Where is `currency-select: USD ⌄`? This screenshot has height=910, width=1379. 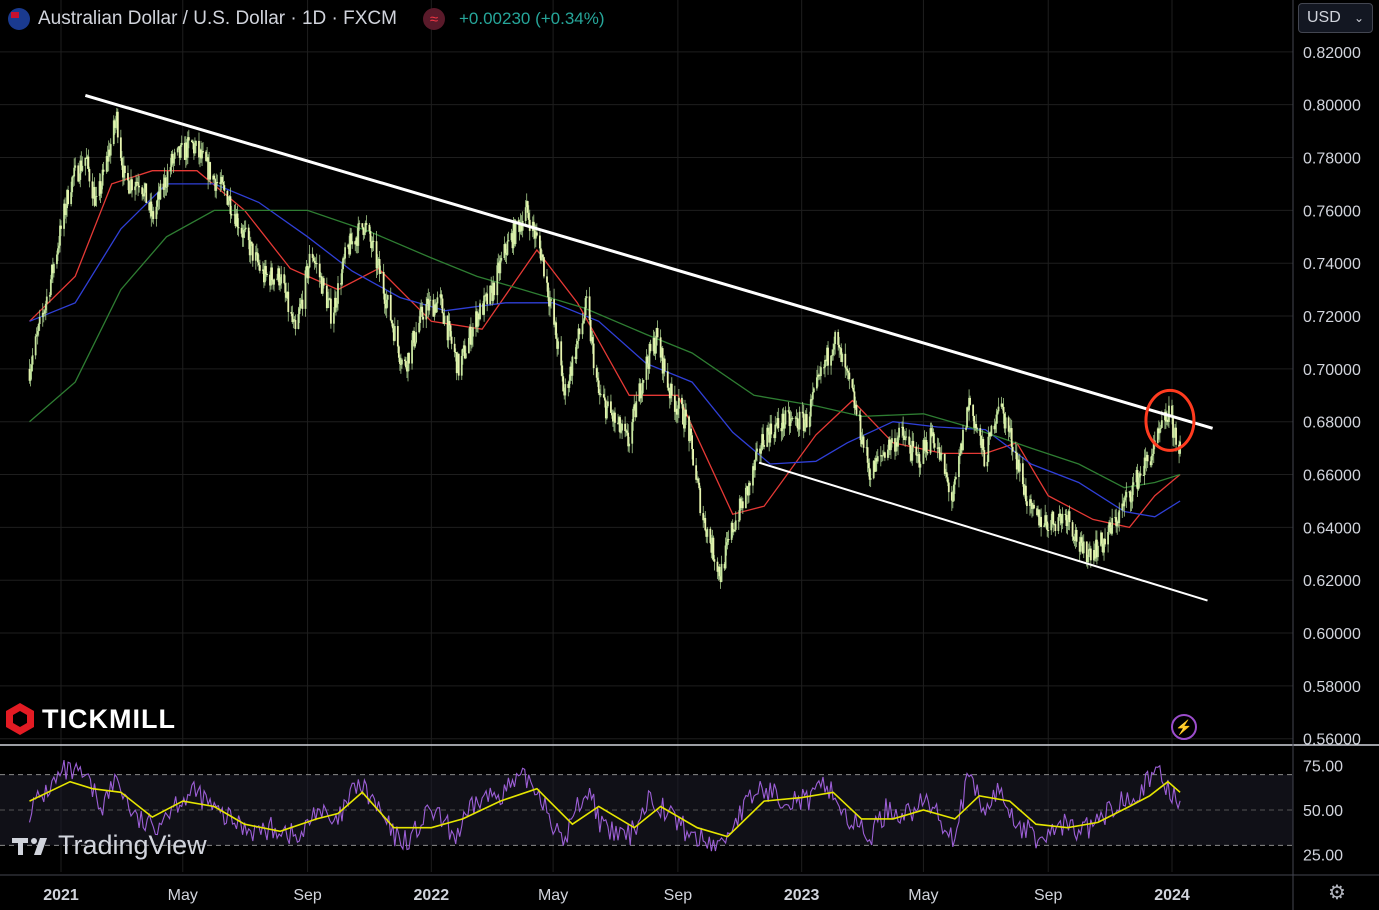 currency-select: USD ⌄ is located at coordinates (1335, 18).